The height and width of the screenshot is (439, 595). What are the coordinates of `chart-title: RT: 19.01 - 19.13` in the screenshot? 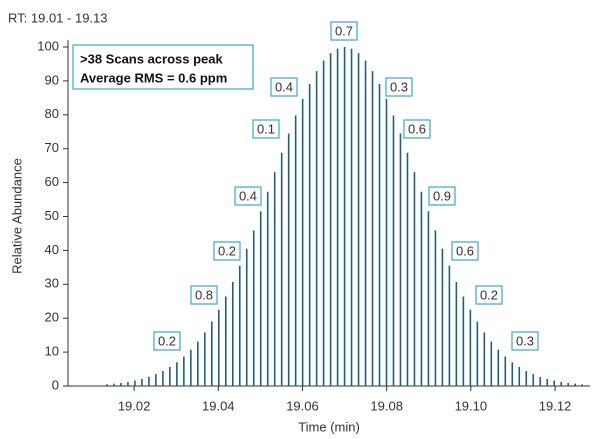 It's located at (58, 17).